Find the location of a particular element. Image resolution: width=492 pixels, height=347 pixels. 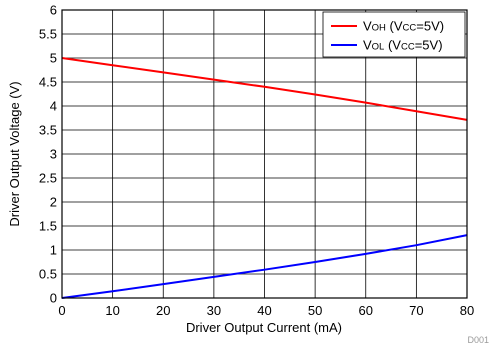

x-axis-title: Driver Output Current (mA) is located at coordinates (264, 327).